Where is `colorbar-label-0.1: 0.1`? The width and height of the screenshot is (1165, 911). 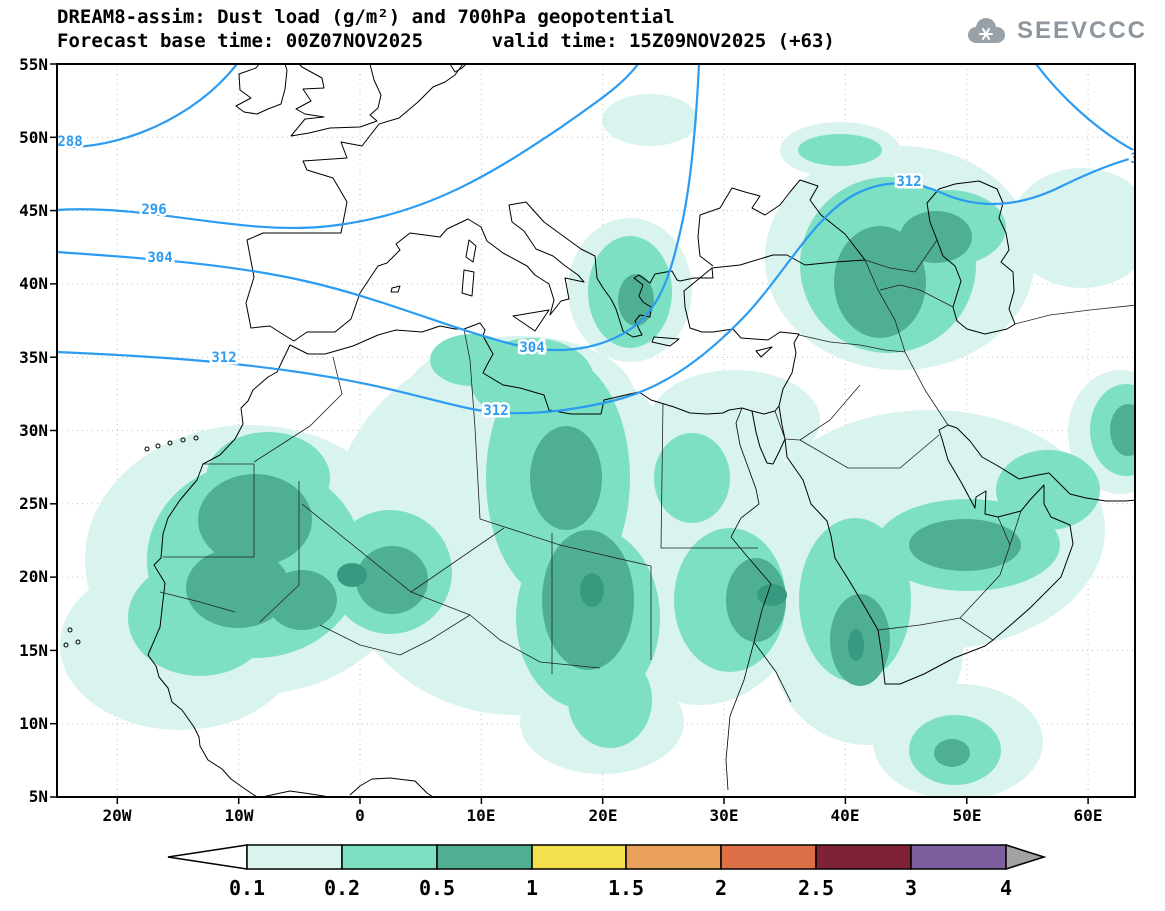 colorbar-label-0.1: 0.1 is located at coordinates (247, 888).